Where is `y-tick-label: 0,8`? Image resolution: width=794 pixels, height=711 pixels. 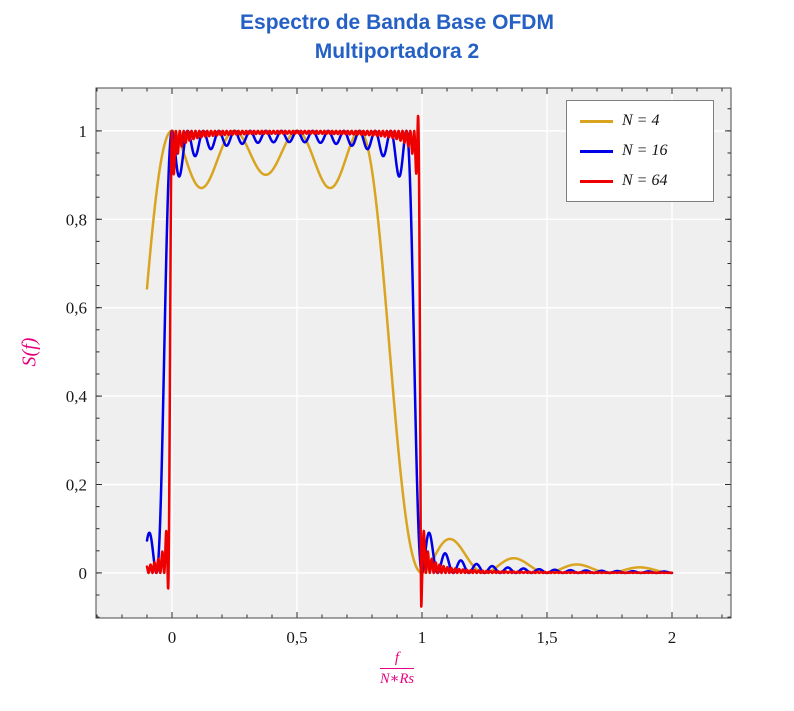 y-tick-label: 0,8 is located at coordinates (76, 219).